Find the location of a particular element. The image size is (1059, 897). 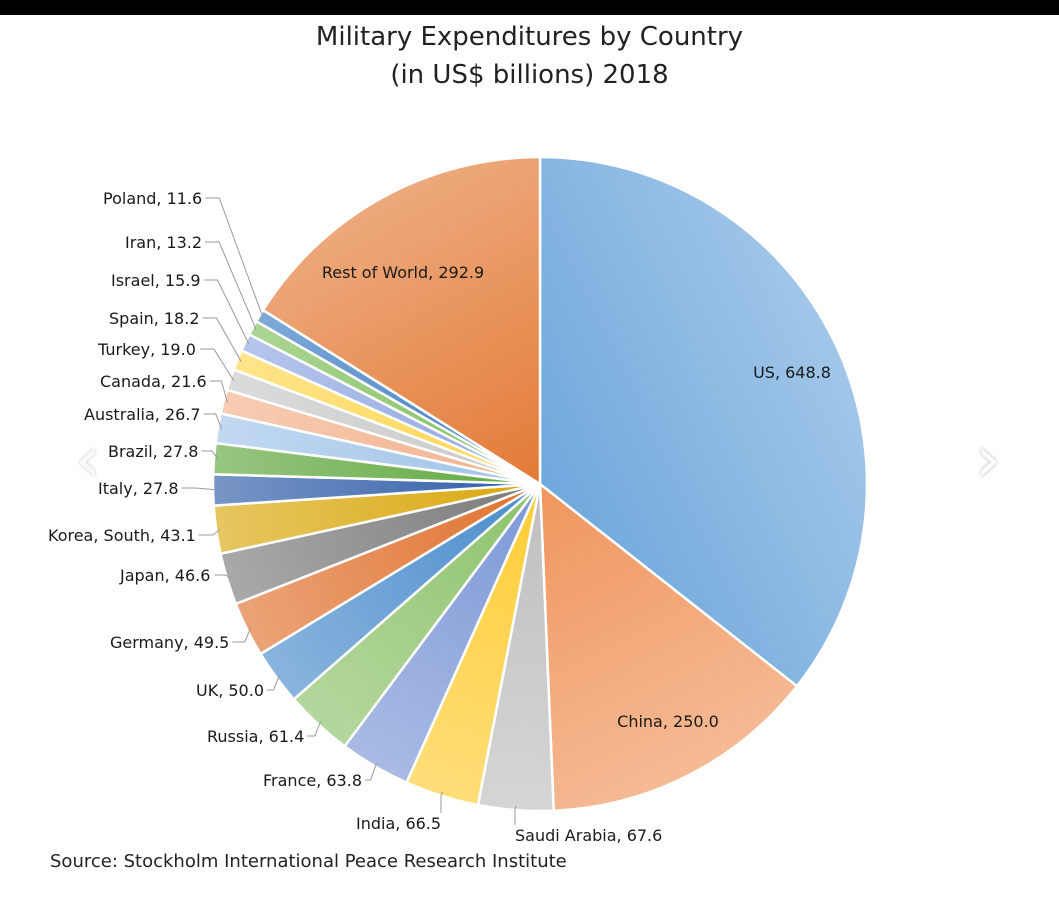

pie-slice-rest-of-world is located at coordinates (401, 321).